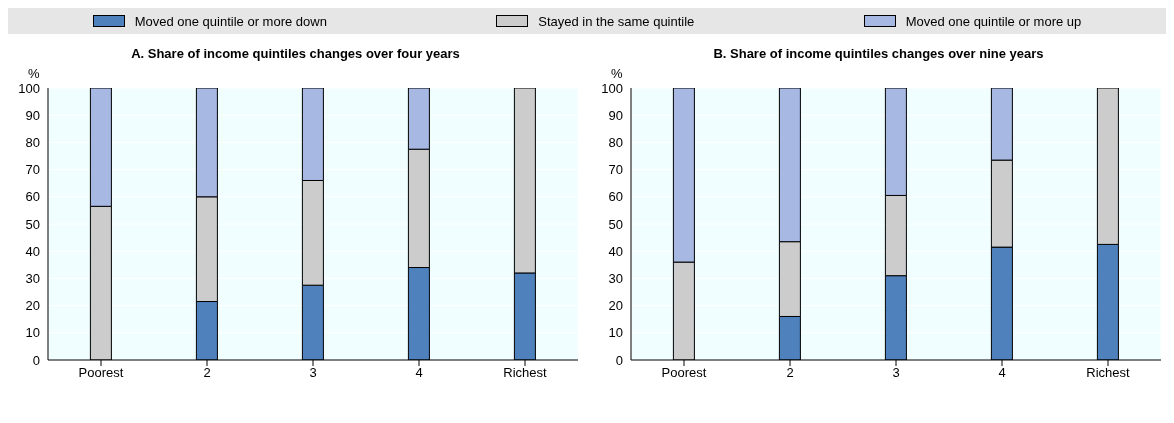 The image size is (1174, 423). What do you see at coordinates (993, 21) in the screenshot?
I see `legend-label: Moved one quintile or more up` at bounding box center [993, 21].